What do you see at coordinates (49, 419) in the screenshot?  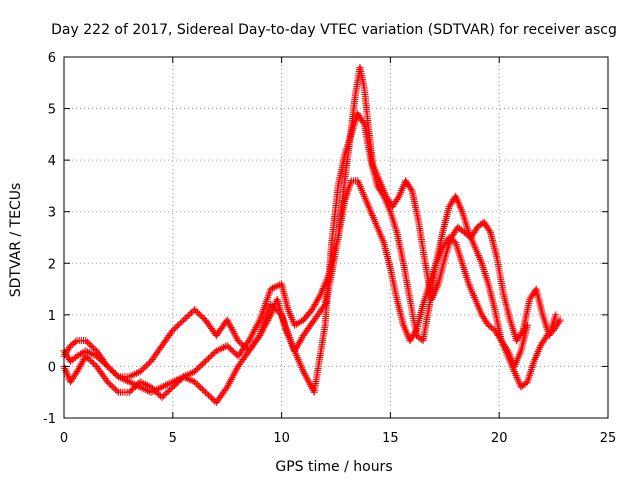 I see `y-tick-label: -1` at bounding box center [49, 419].